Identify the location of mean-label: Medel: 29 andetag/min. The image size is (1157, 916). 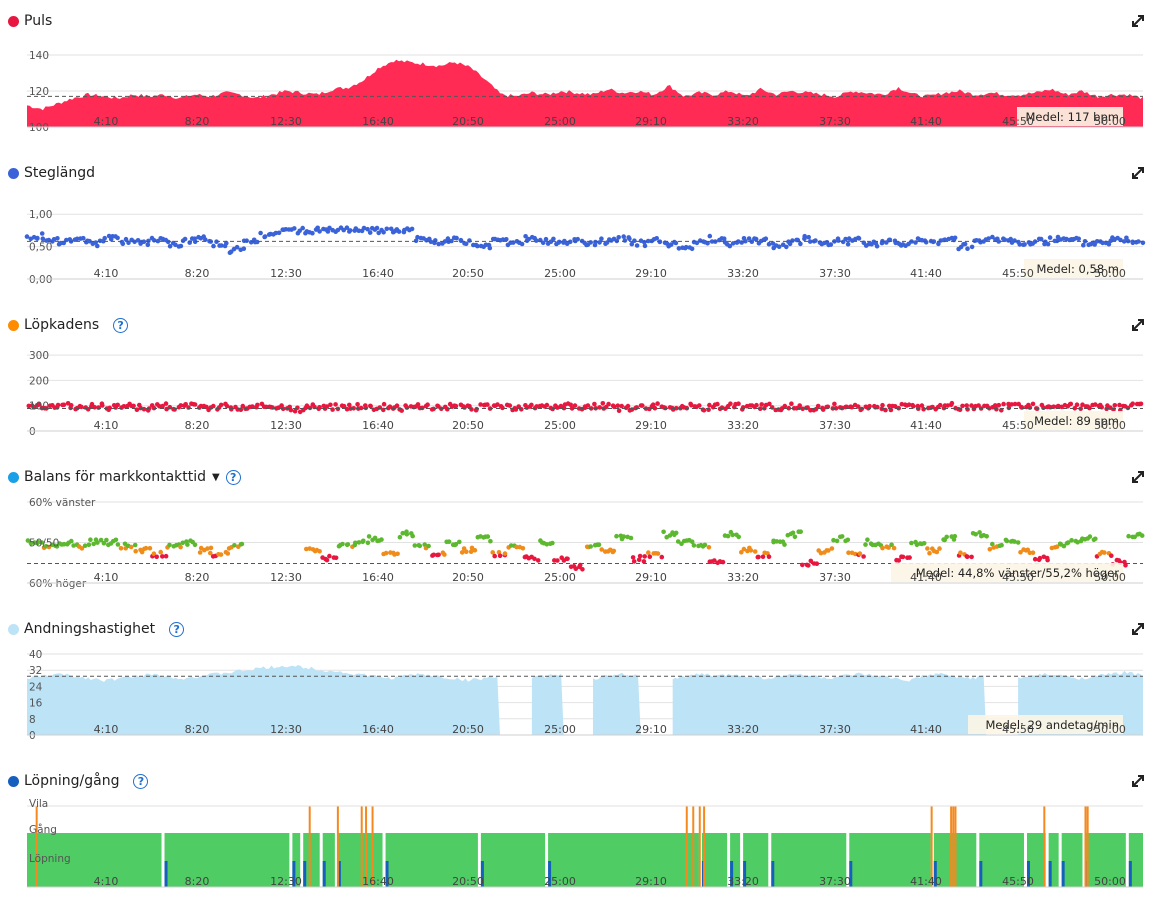
(1052, 725).